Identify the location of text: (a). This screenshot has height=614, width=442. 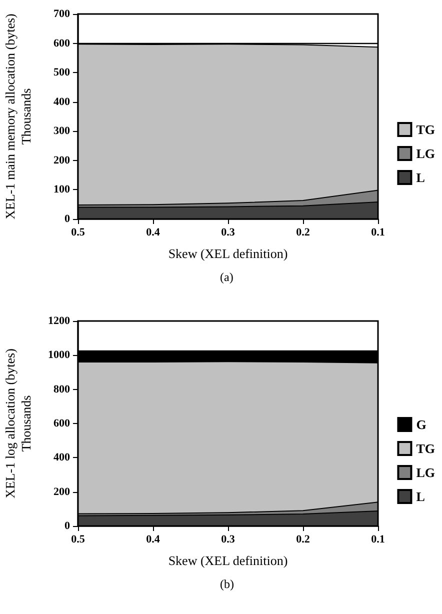
(227, 277).